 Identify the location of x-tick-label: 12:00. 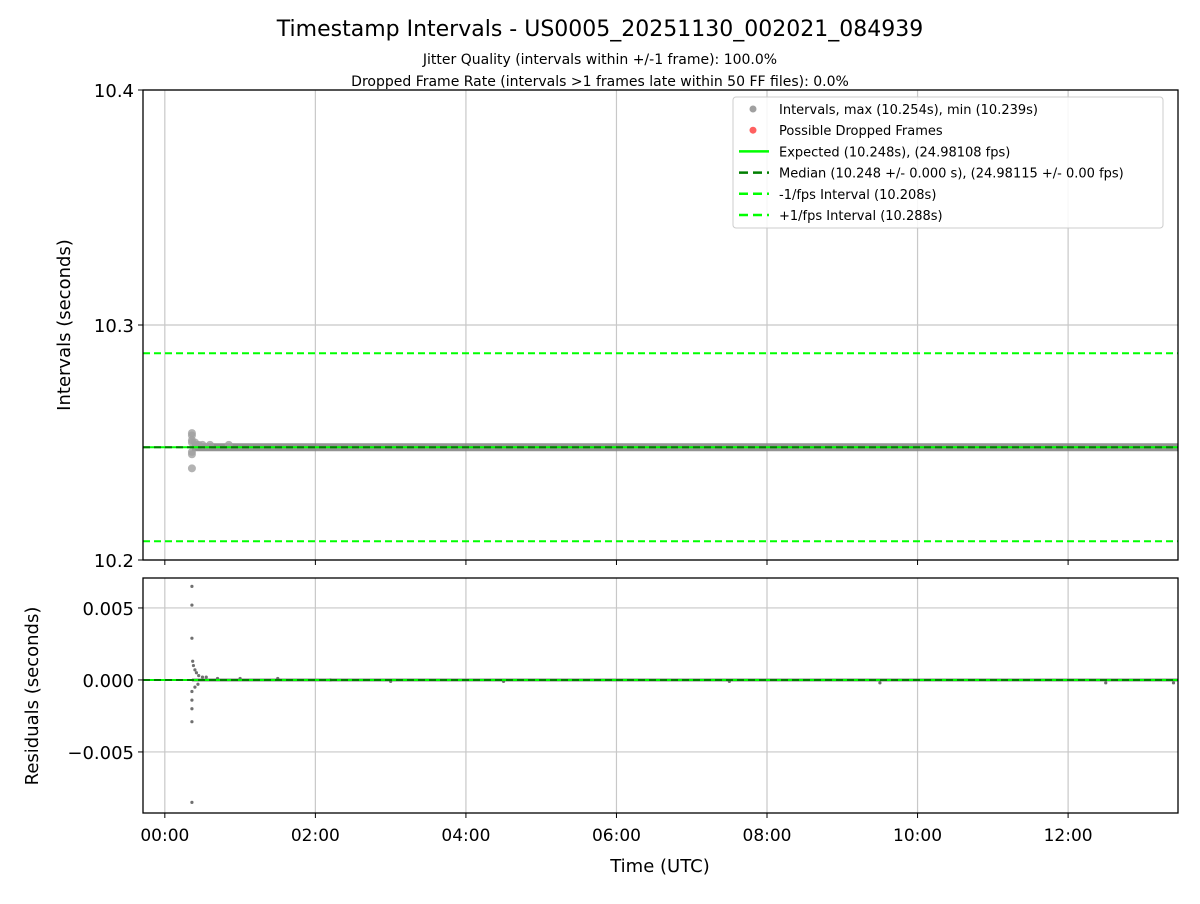
(1068, 836).